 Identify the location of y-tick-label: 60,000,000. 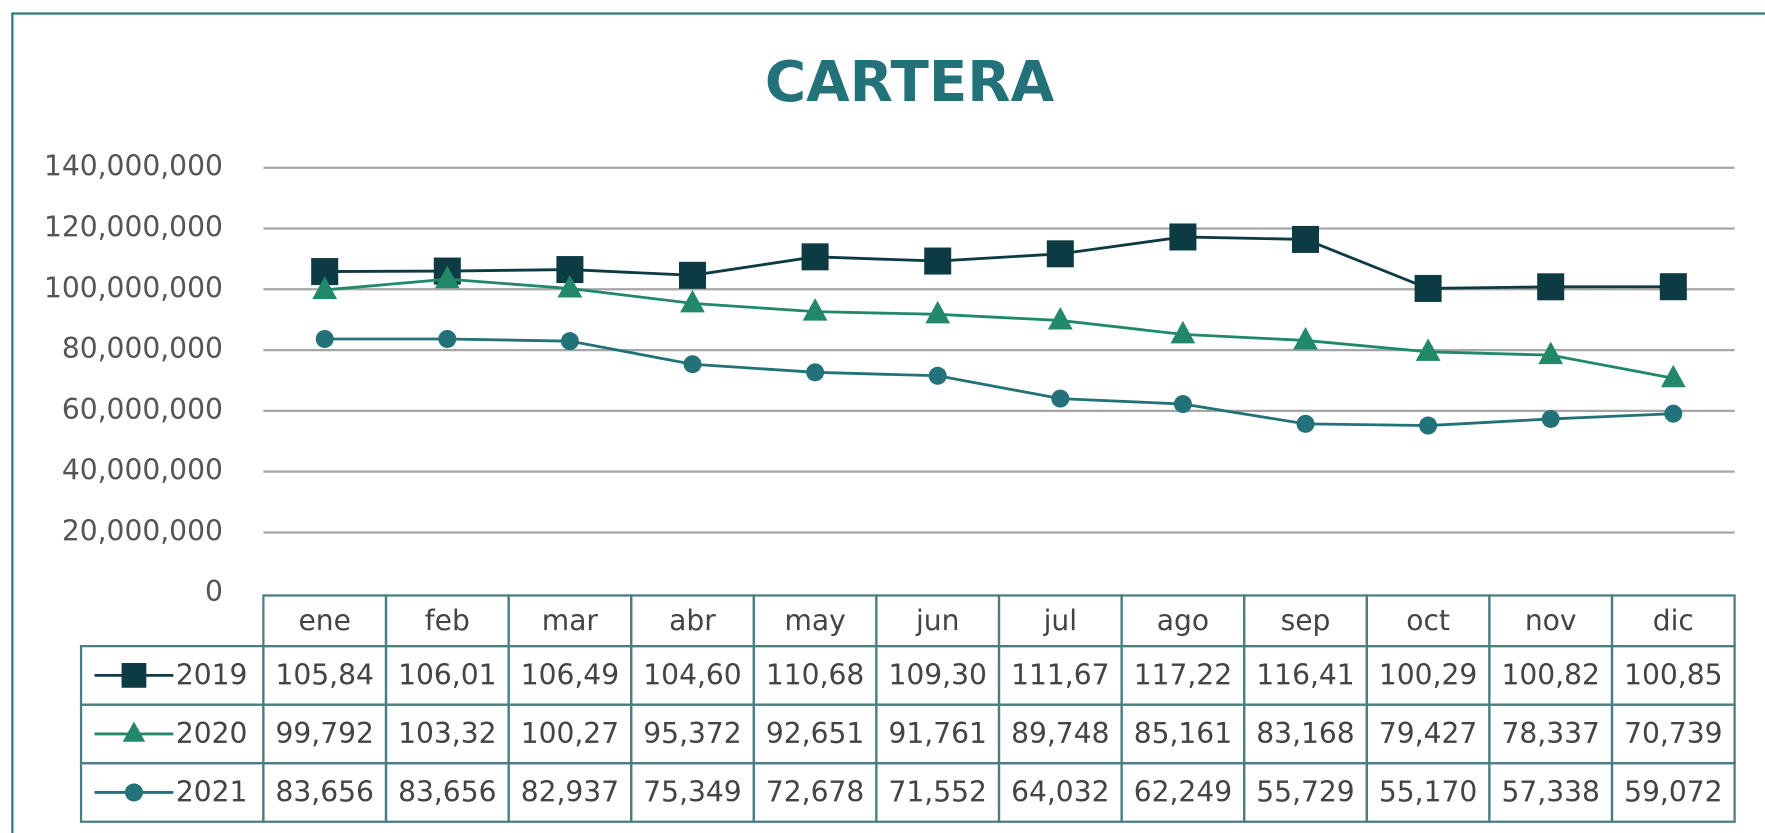
(142, 409).